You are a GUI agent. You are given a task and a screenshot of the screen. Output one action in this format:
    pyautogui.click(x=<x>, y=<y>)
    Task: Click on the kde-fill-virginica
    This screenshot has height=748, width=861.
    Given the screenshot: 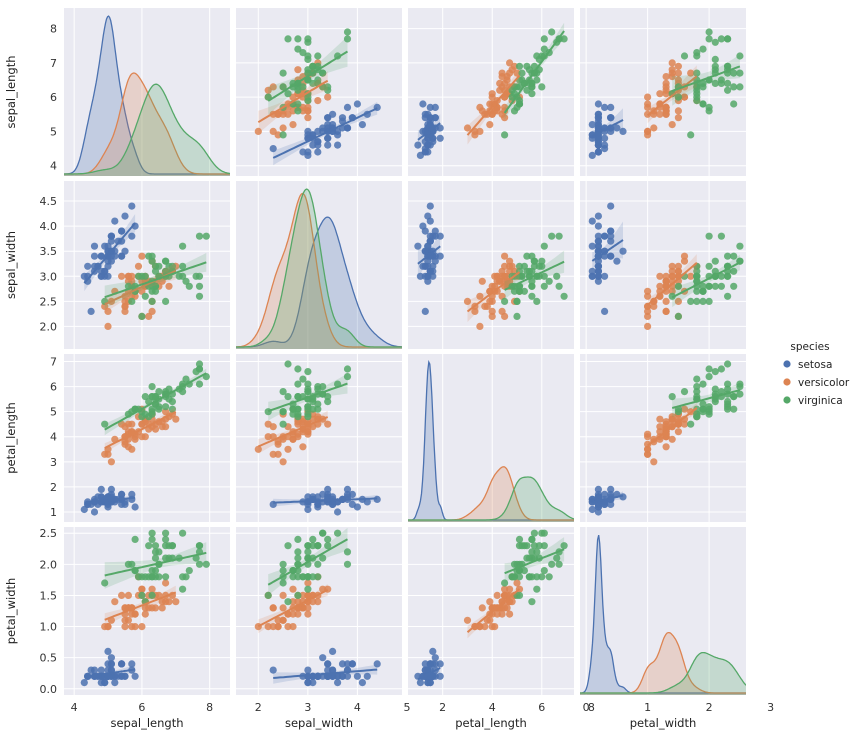 What is the action you would take?
    pyautogui.click(x=147, y=130)
    